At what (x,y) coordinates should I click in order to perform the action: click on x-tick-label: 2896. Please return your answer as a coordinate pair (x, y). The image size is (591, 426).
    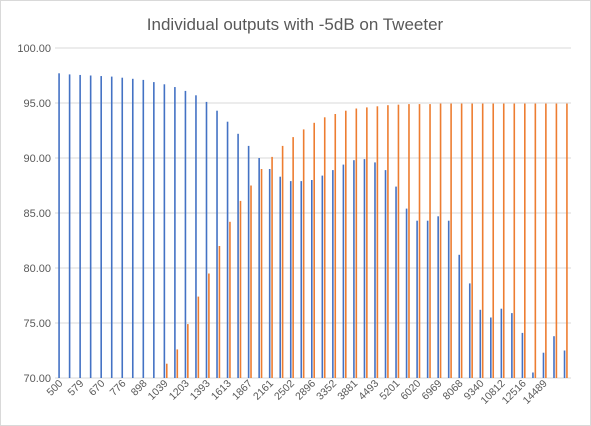
    Looking at the image, I should click on (305, 390).